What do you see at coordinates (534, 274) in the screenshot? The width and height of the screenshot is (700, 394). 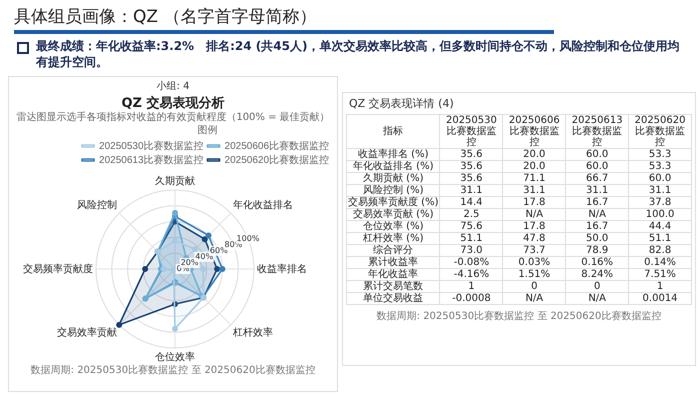 I see `text: 1.51%` at bounding box center [534, 274].